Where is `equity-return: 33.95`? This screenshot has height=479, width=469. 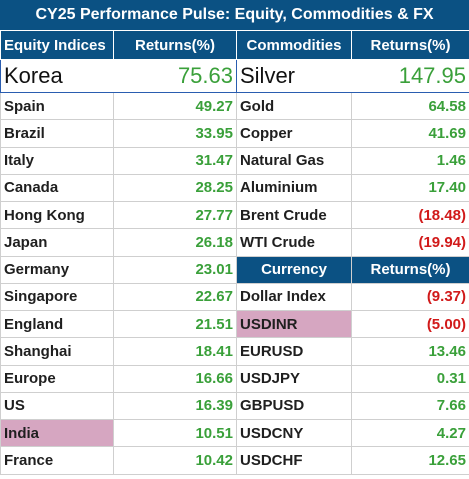
equity-return: 33.95 is located at coordinates (175, 133).